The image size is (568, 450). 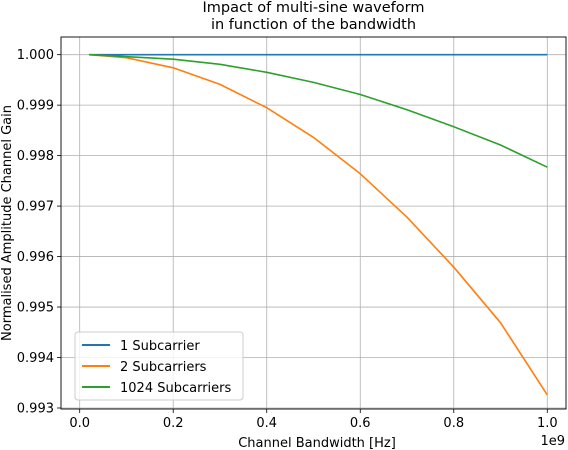 I want to click on x-tick-label: 0.4, so click(x=266, y=423).